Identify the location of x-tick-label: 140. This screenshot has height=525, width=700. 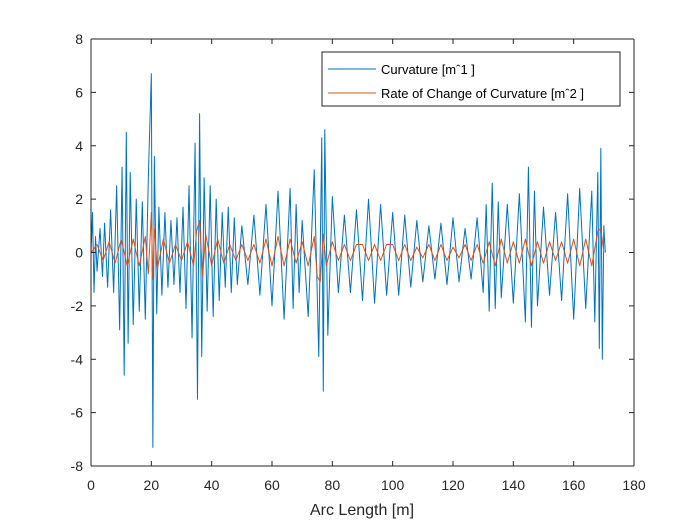
(514, 485).